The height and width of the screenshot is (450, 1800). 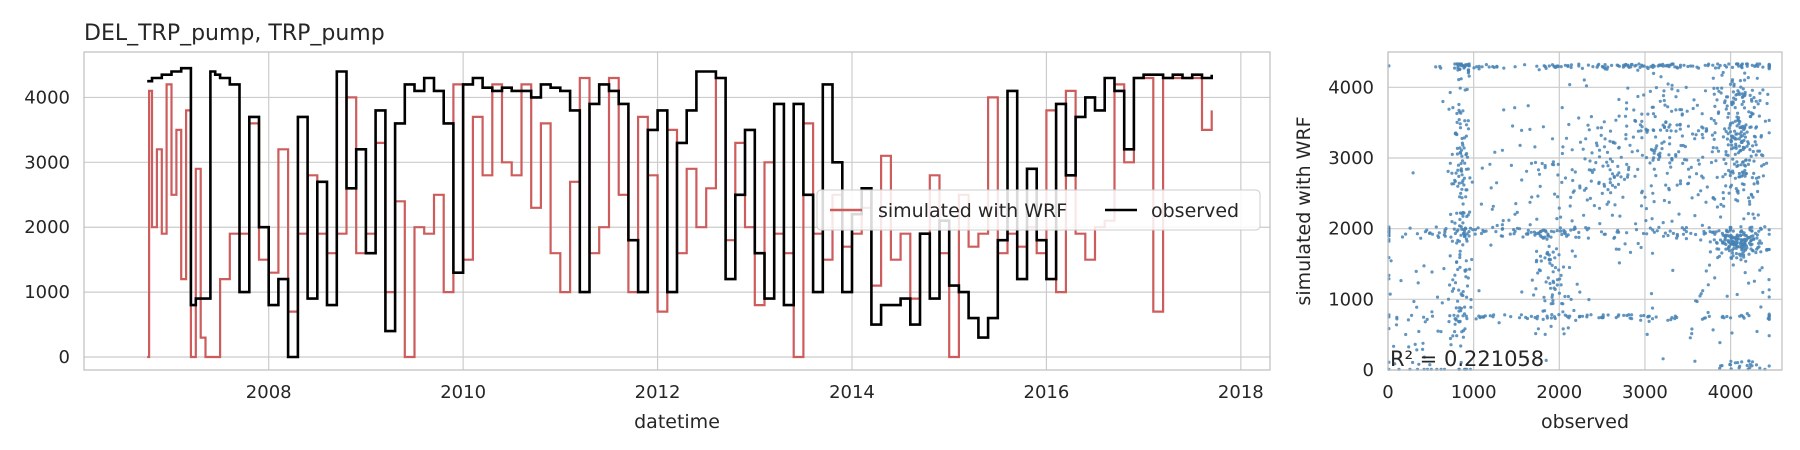 What do you see at coordinates (47, 97) in the screenshot?
I see `timeseries-ytick-label: 4000` at bounding box center [47, 97].